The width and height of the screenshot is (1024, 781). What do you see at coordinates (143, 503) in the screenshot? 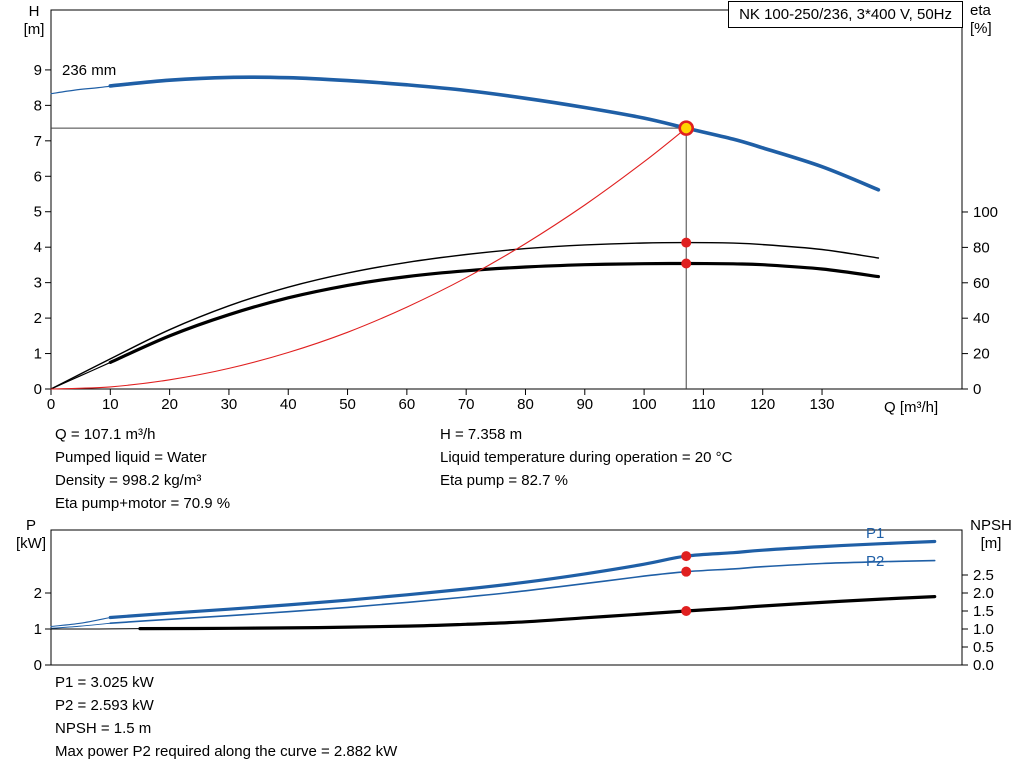
I see `eta-pump-motor-readout: Eta pump+motor = 70.9 %` at bounding box center [143, 503].